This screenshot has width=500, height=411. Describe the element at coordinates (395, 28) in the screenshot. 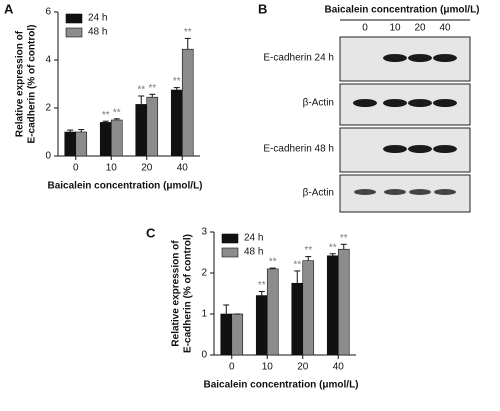

I see `lane-label: 10` at that location.